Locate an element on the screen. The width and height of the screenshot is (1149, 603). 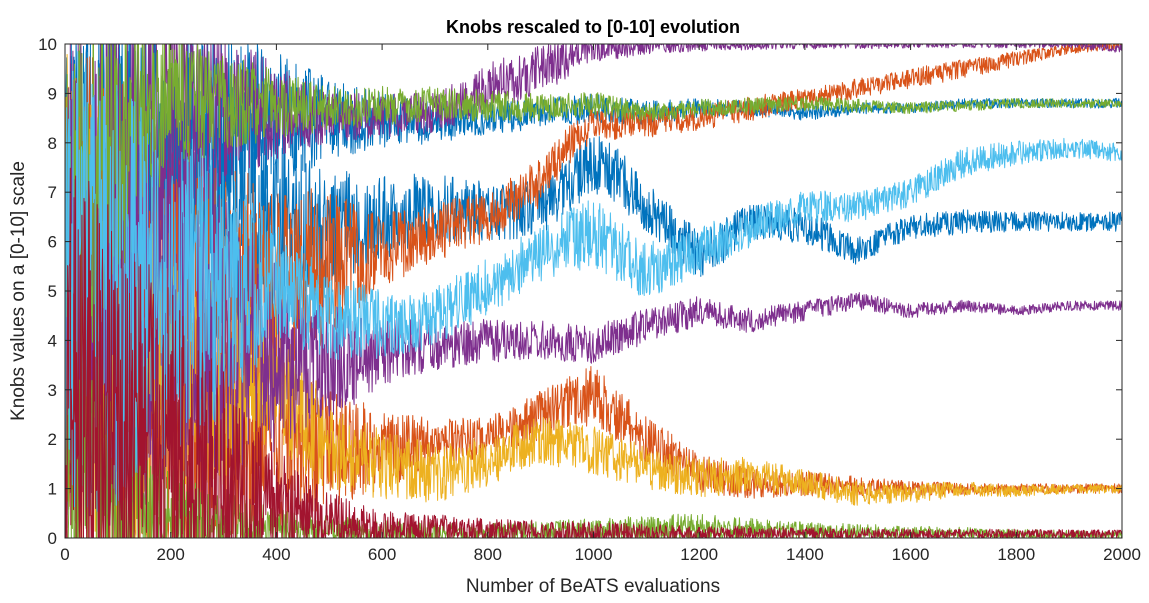
y-tick-label: 7 is located at coordinates (52, 192).